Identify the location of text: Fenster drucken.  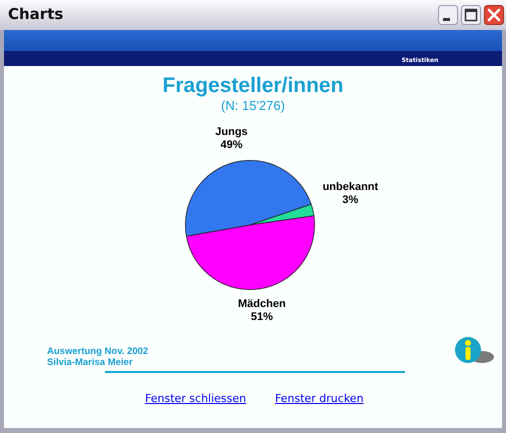
(319, 398).